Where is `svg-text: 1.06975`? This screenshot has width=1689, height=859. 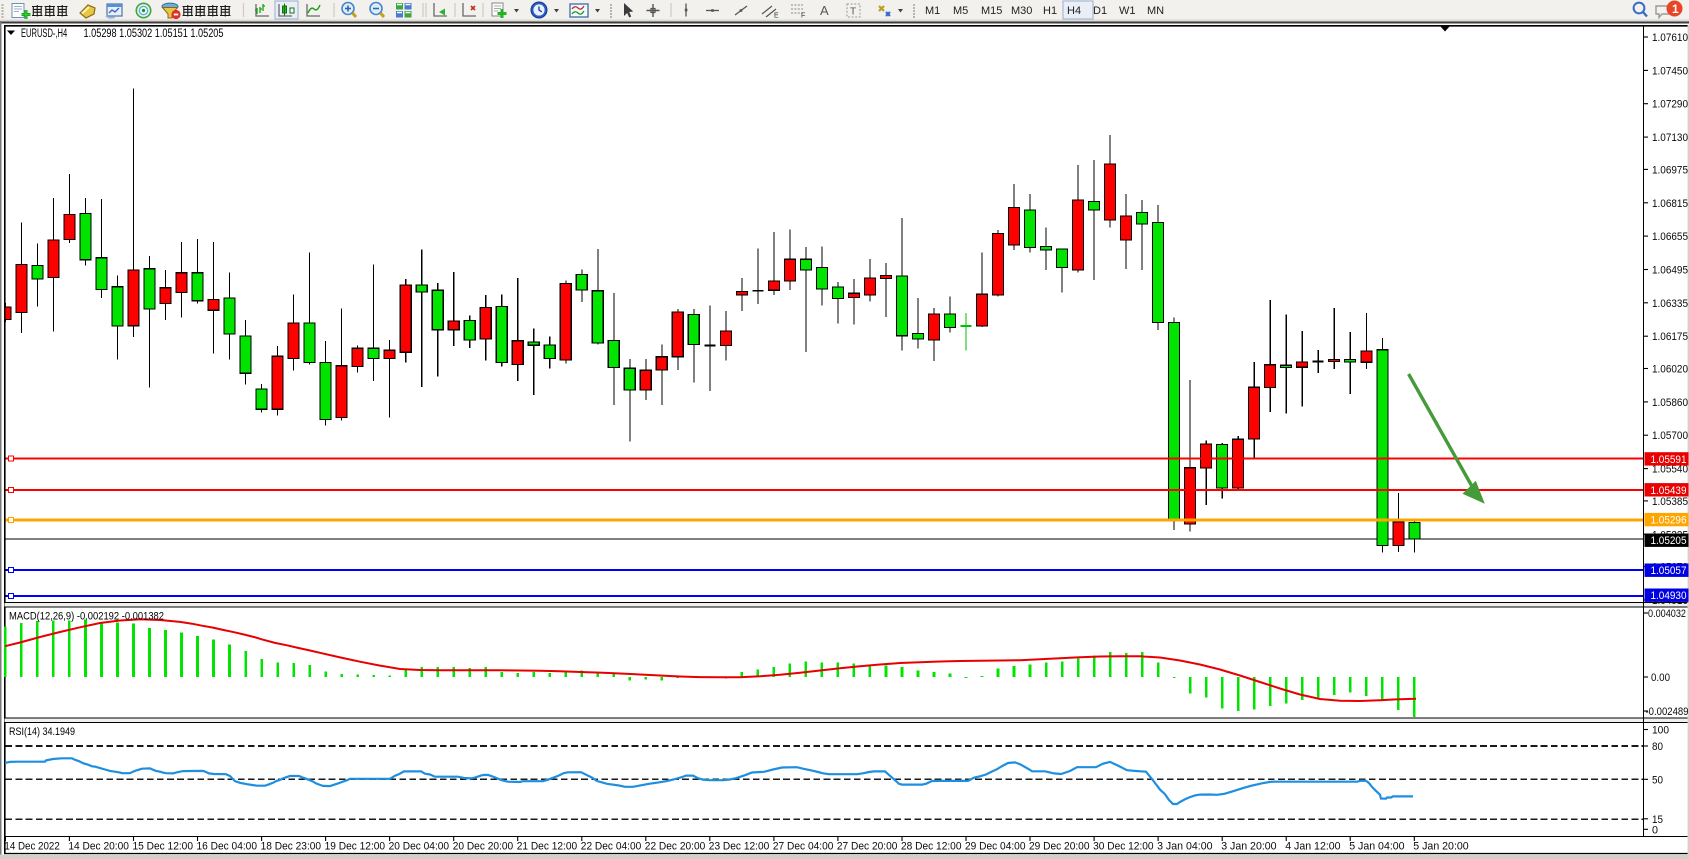
svg-text: 1.06975 is located at coordinates (1670, 170).